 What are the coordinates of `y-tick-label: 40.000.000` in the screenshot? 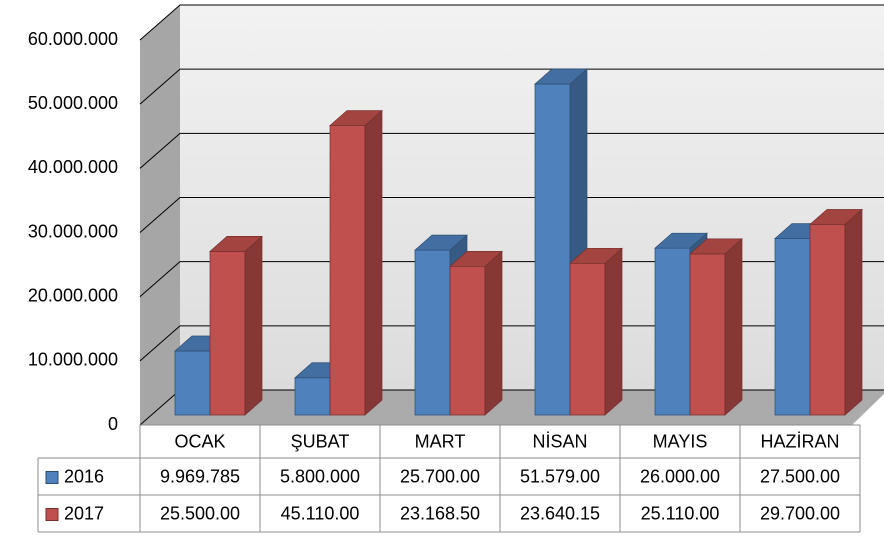 It's located at (73, 167).